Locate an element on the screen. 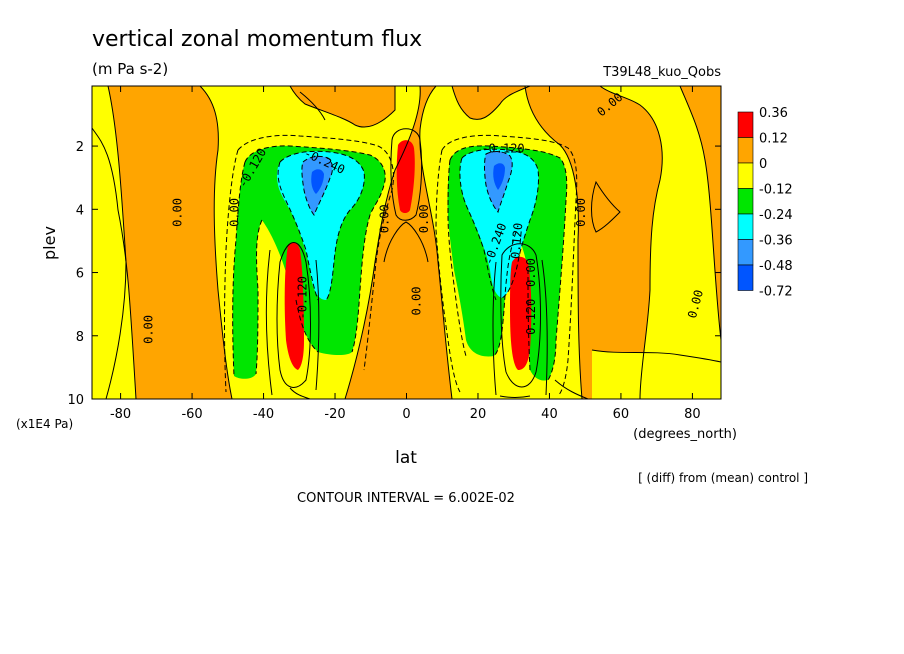 The width and height of the screenshot is (904, 654). x-axis-label: lat is located at coordinates (406, 458).